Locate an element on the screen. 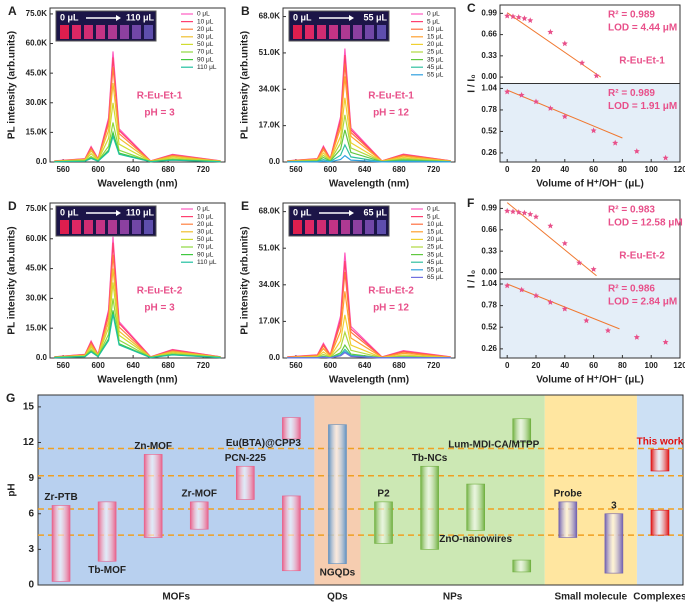  annotation: R-Eu-Et-1 is located at coordinates (391, 96).